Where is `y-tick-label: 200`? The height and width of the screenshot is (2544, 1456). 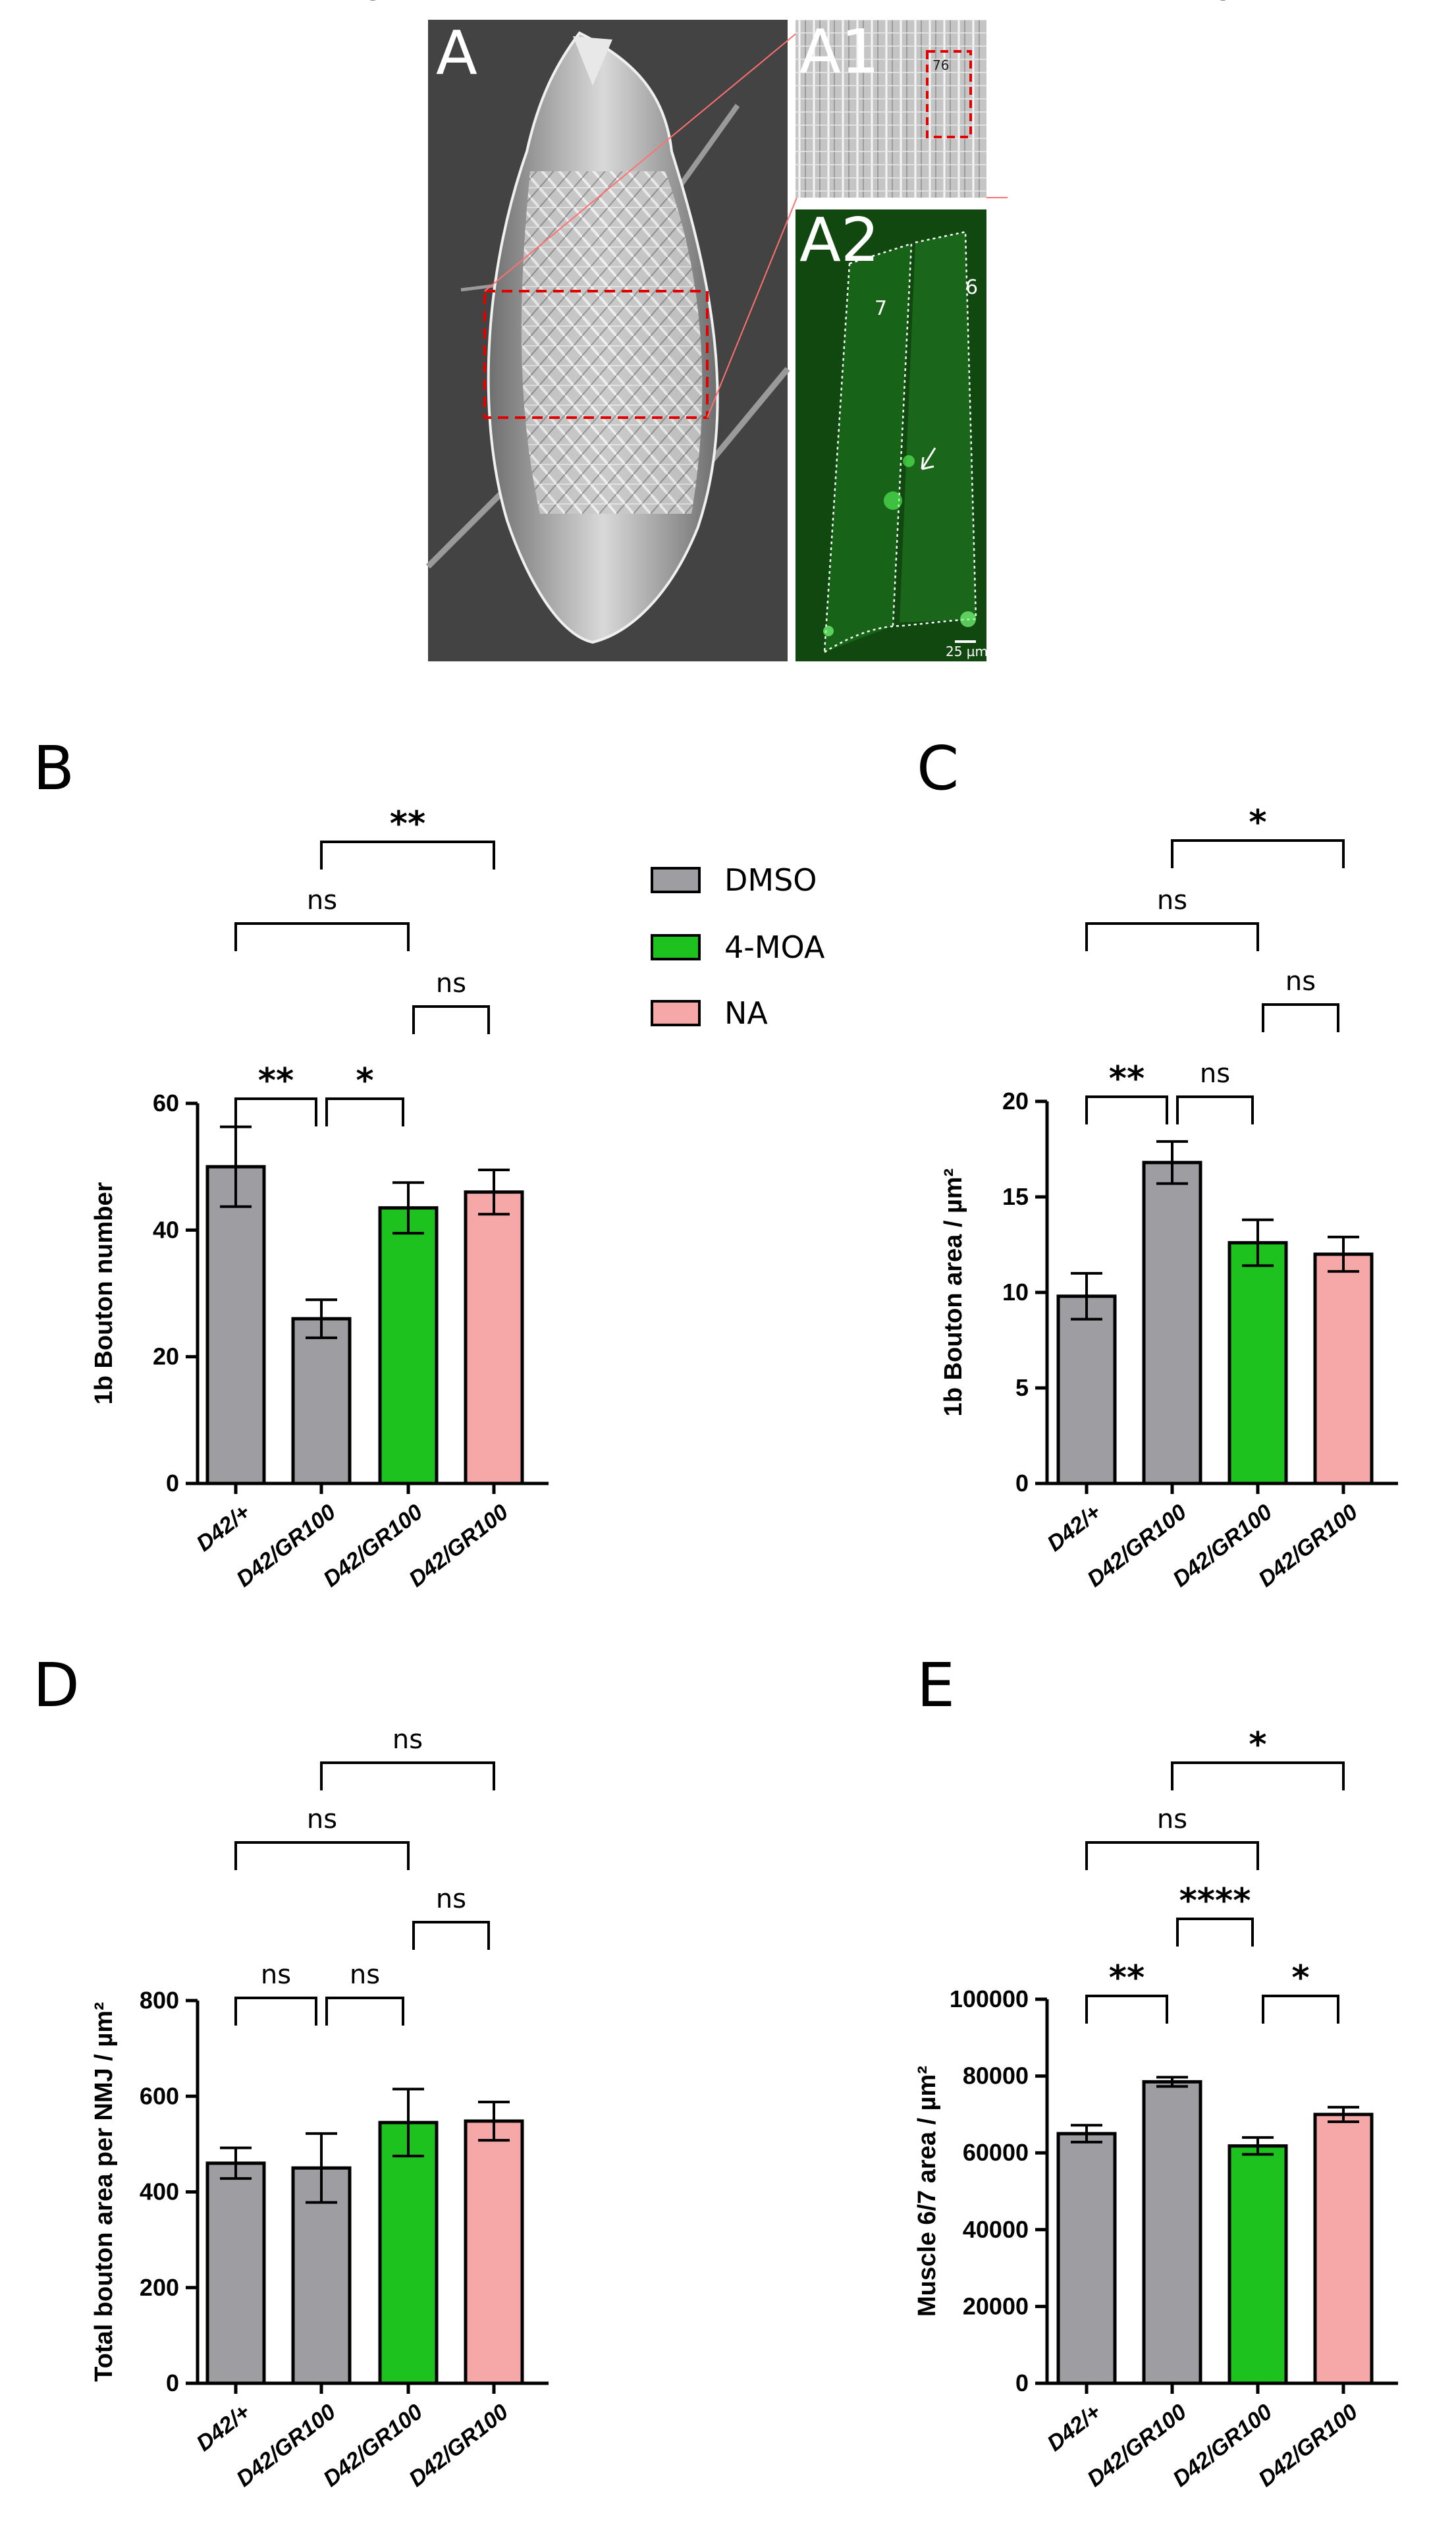
y-tick-label: 200 is located at coordinates (159, 2287).